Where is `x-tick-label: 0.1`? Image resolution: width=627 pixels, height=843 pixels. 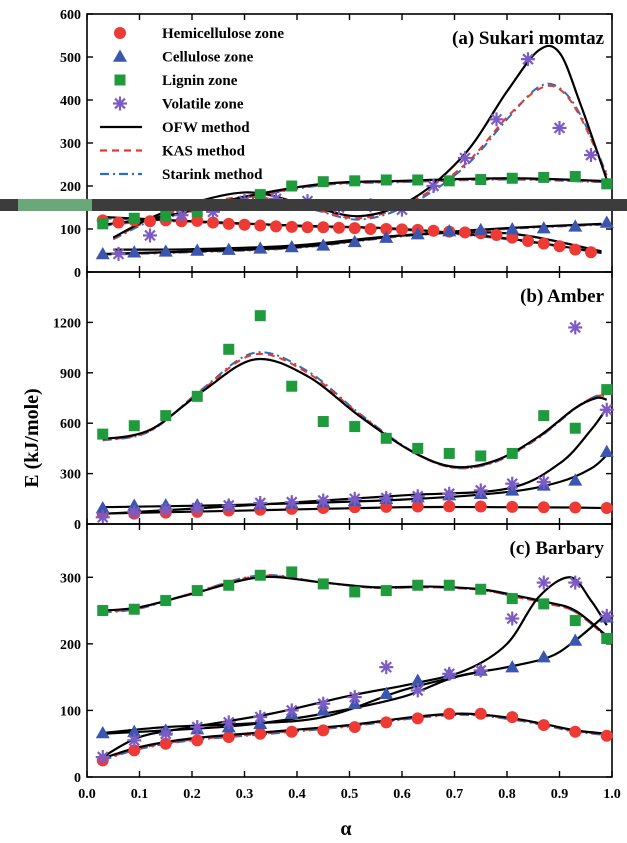 x-tick-label: 0.1 is located at coordinates (140, 794).